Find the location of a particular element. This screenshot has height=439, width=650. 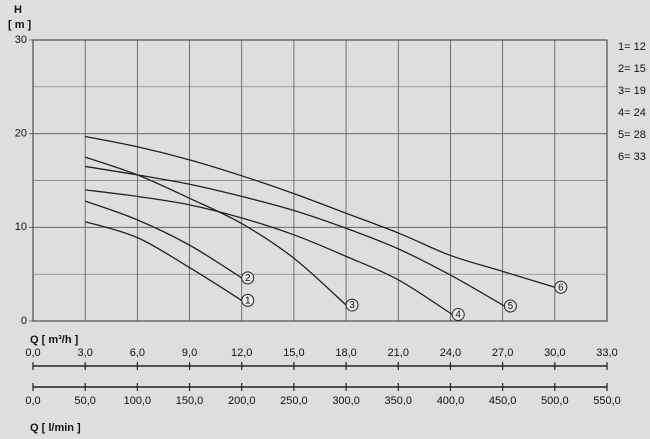

x-tick-label: 3,0 is located at coordinates (85, 353).